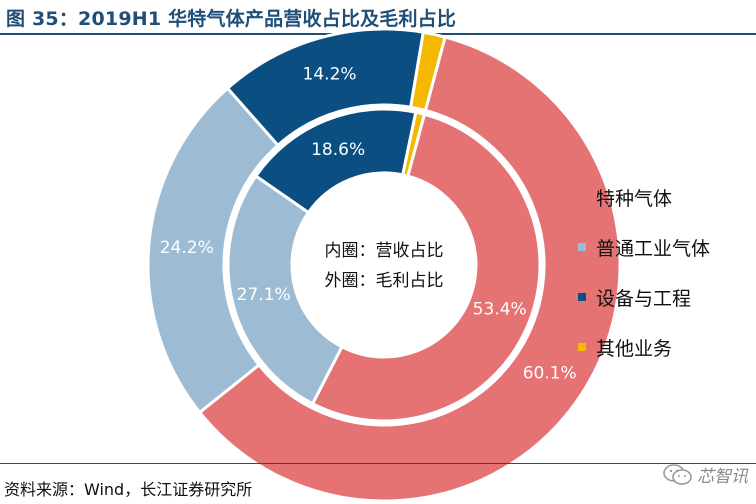  What do you see at coordinates (722, 477) in the screenshot?
I see `watermark-text: 芯智讯` at bounding box center [722, 477].